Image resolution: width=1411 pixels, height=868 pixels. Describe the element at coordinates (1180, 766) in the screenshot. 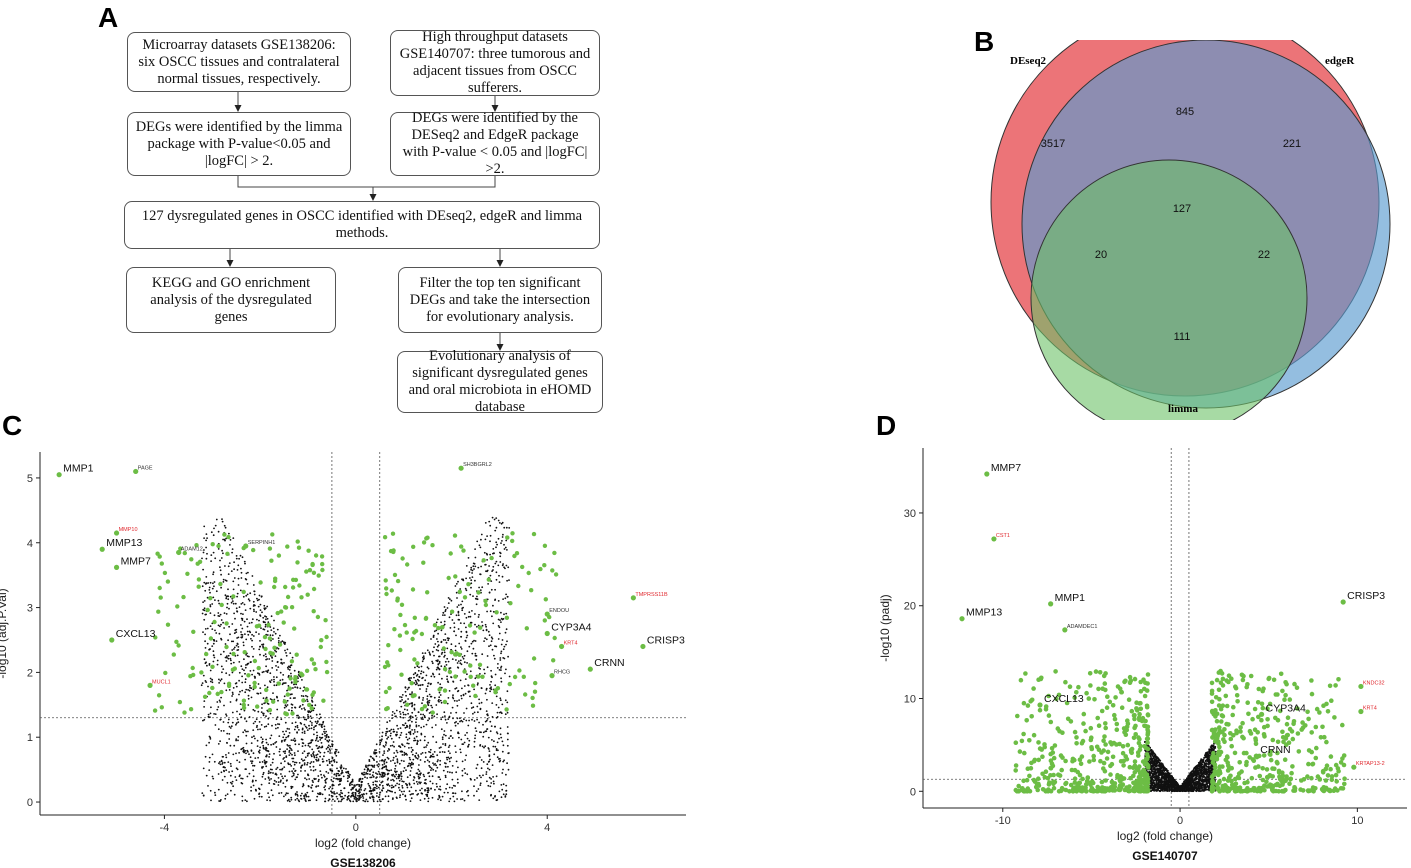

I see `nonsignificant-points` at that location.